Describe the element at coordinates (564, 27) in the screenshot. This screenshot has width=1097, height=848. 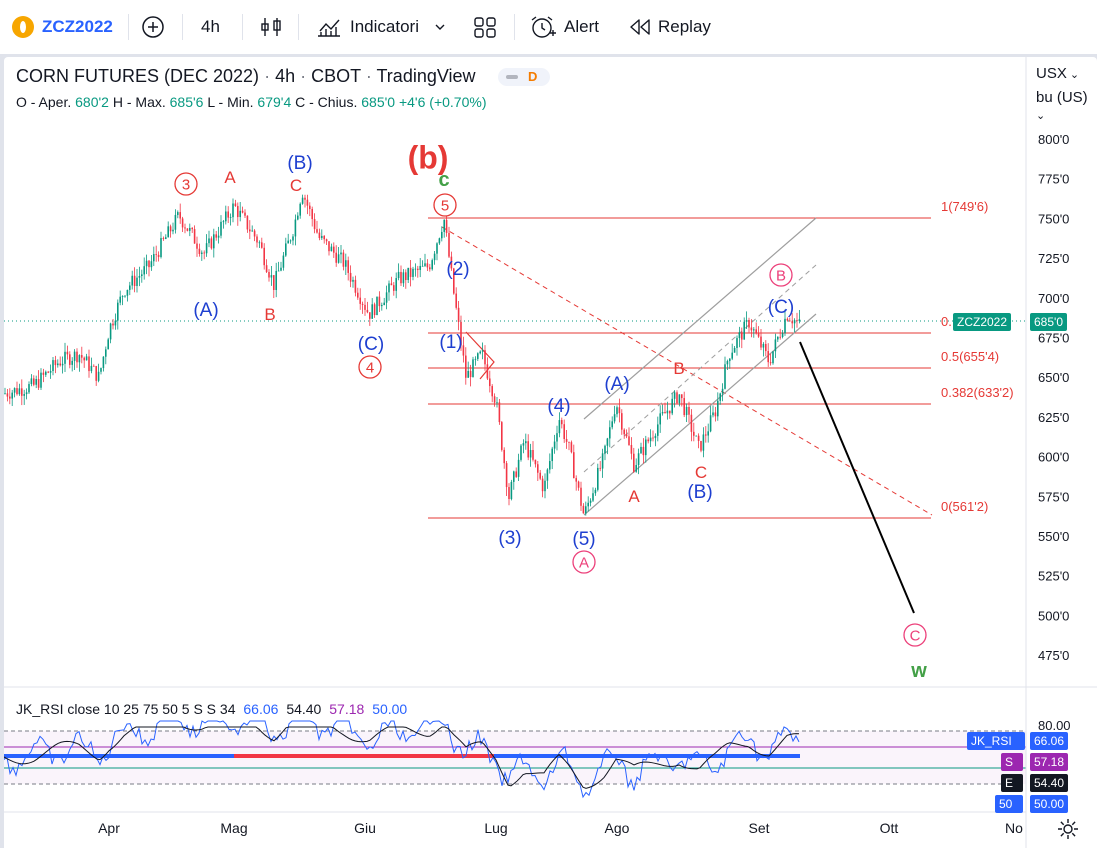
I see `alert-button: Alert` at that location.